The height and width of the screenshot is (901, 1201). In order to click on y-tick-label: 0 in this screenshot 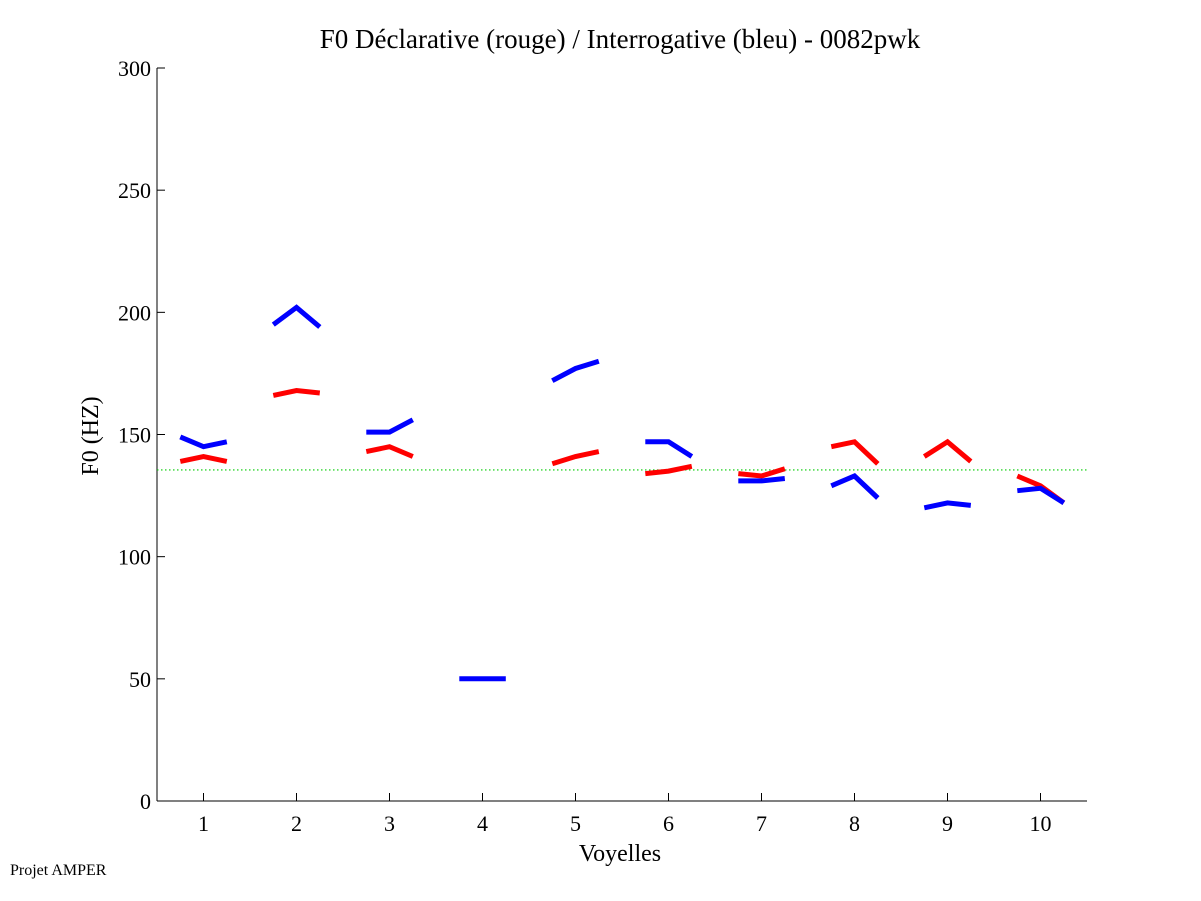, I will do `click(145, 801)`.